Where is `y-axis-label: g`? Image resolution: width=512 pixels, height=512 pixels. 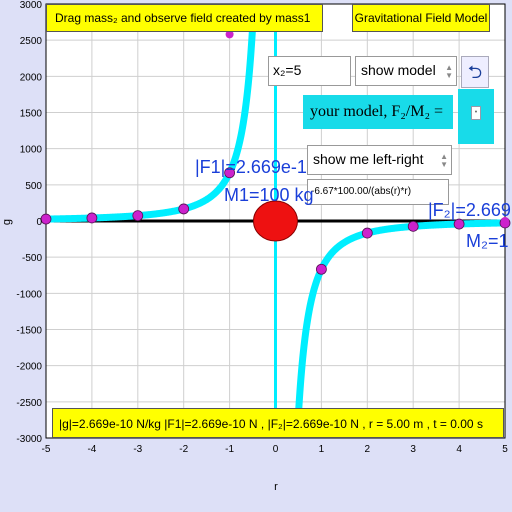 y-axis-label: g is located at coordinates (7, 222).